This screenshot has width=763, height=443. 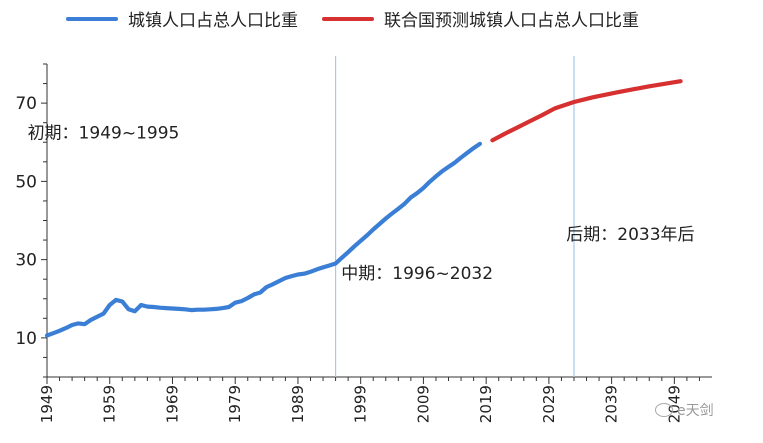 I want to click on x-tick-label: 2029, so click(x=549, y=404).